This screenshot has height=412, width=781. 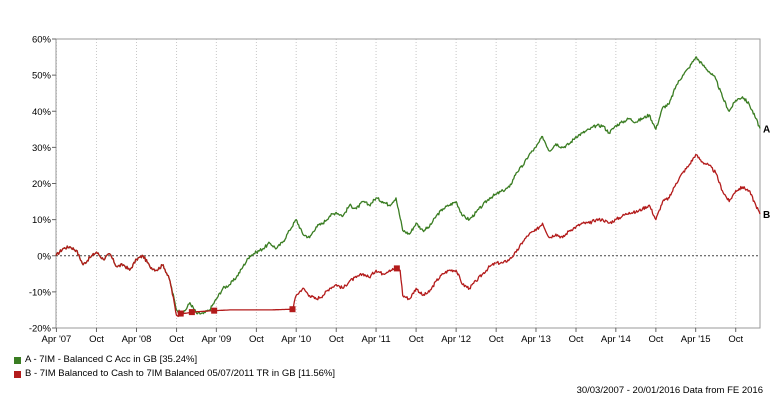 I want to click on x-tick-label: Apr '08, so click(x=137, y=339).